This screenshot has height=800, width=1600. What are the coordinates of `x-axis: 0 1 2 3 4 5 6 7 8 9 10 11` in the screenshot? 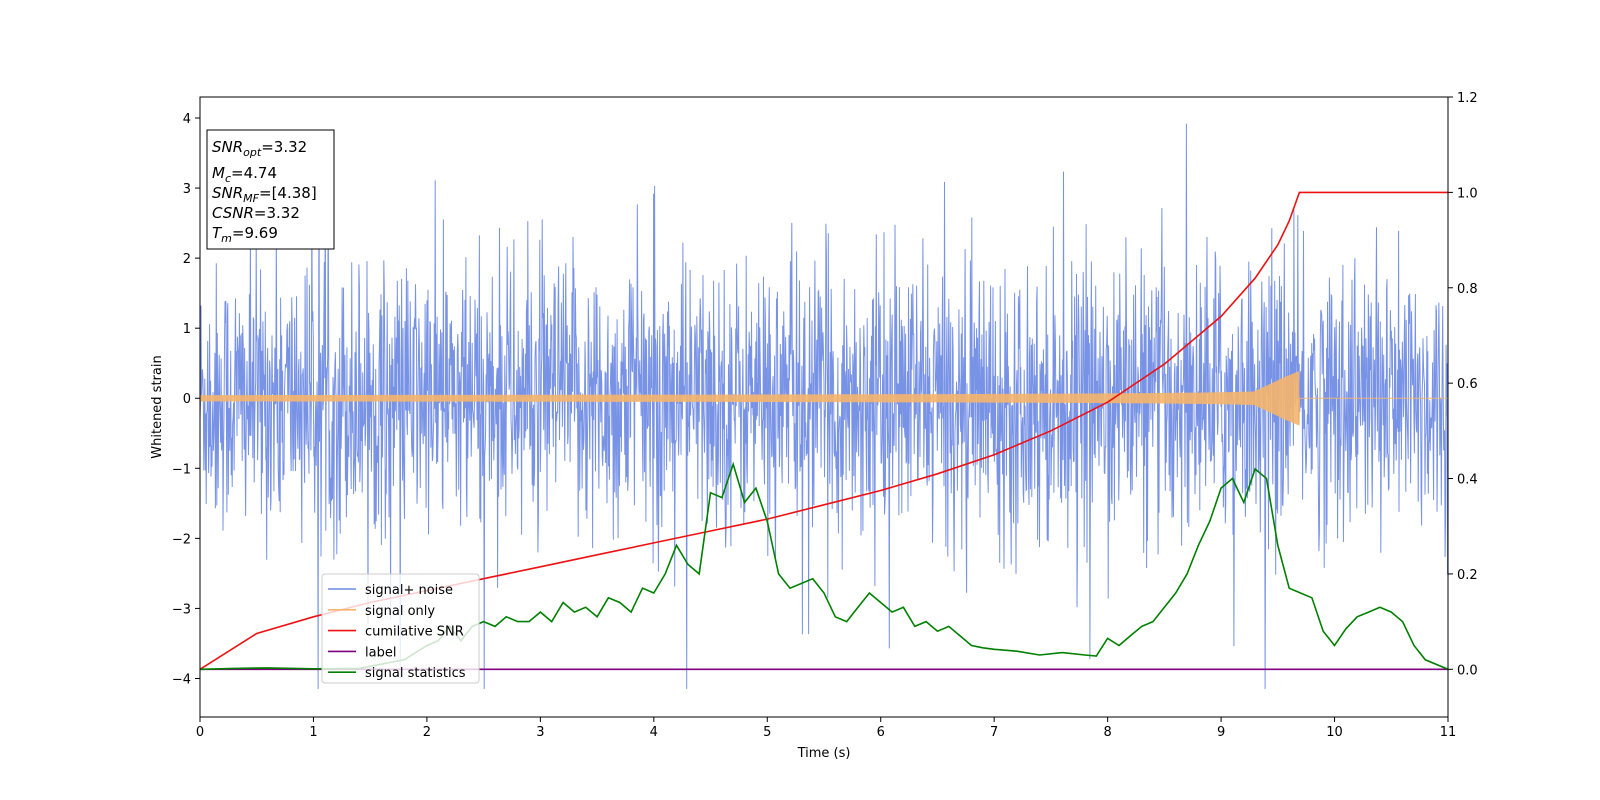 It's located at (826, 728).